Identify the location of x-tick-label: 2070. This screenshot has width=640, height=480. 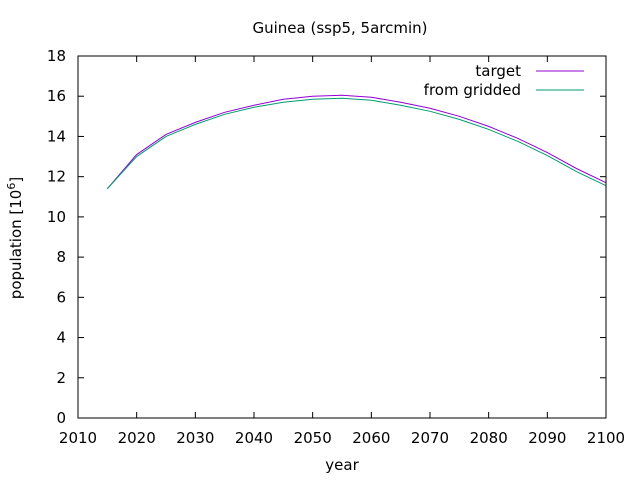
(430, 438).